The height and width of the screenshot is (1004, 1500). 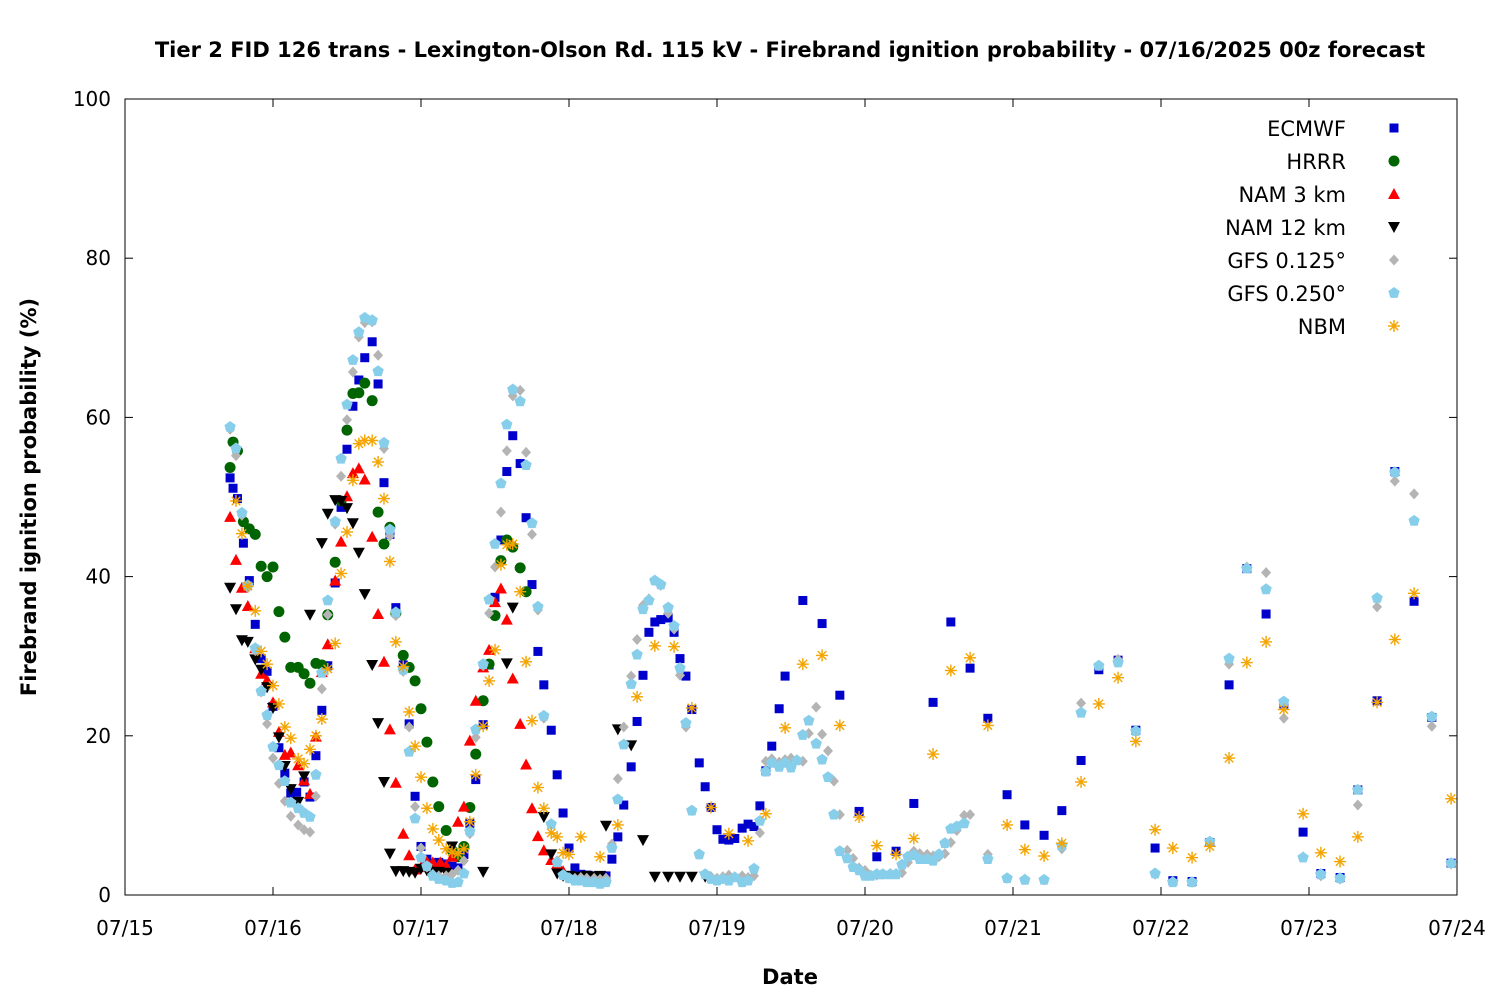 What do you see at coordinates (397, 669) in the screenshot?
I see `series-nam-3-km` at bounding box center [397, 669].